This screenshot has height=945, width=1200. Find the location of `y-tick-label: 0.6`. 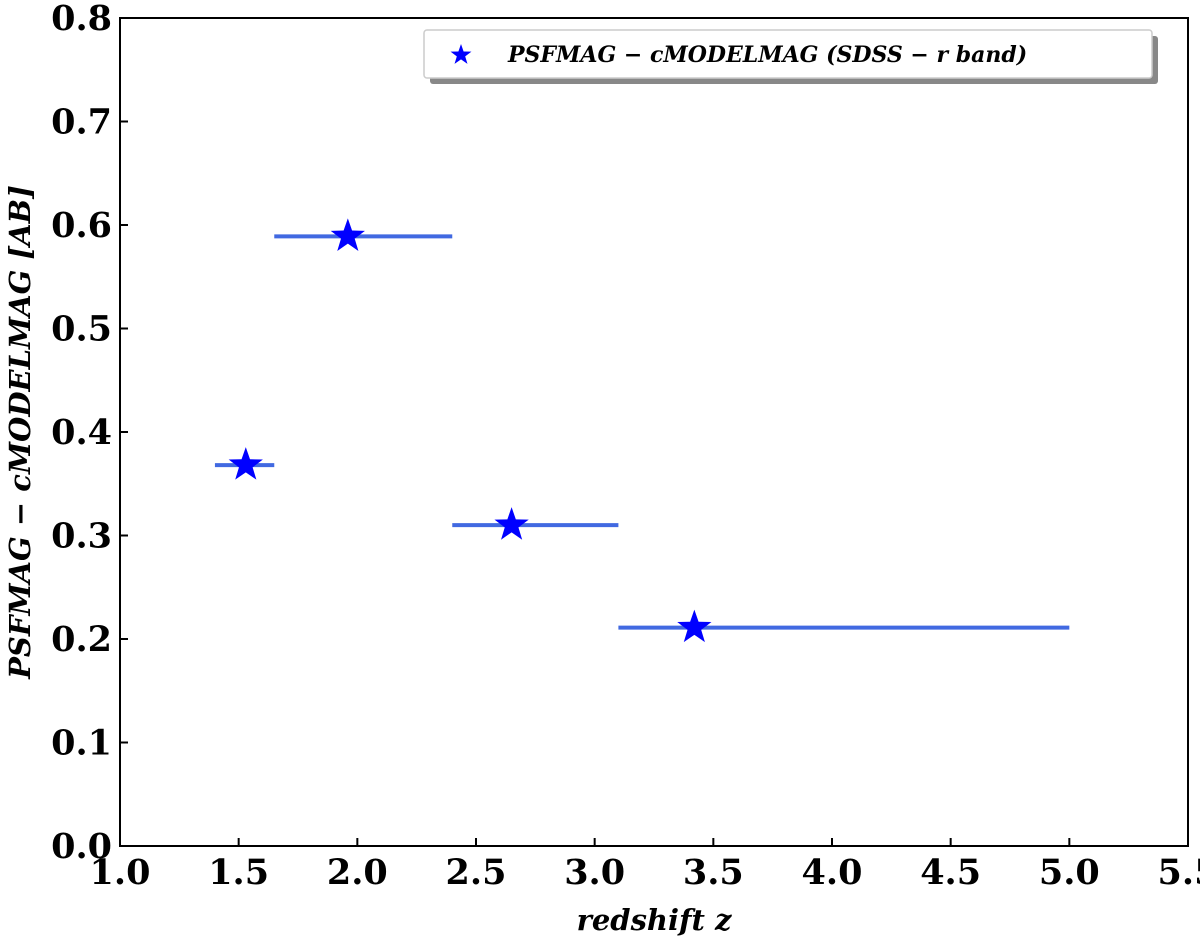

y-tick-label: 0.6 is located at coordinates (81, 225).